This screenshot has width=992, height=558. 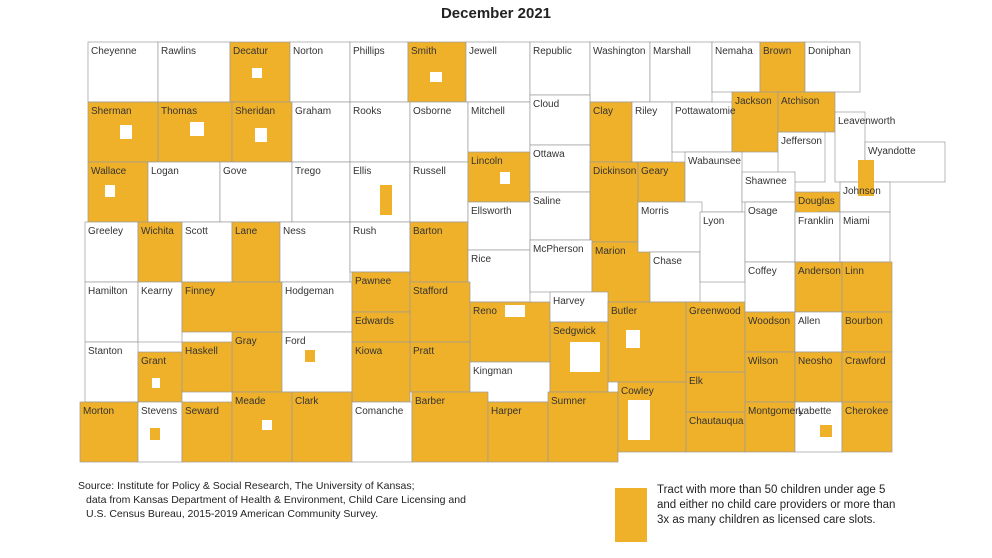 What do you see at coordinates (381, 292) in the screenshot?
I see `county-pawnee` at bounding box center [381, 292].